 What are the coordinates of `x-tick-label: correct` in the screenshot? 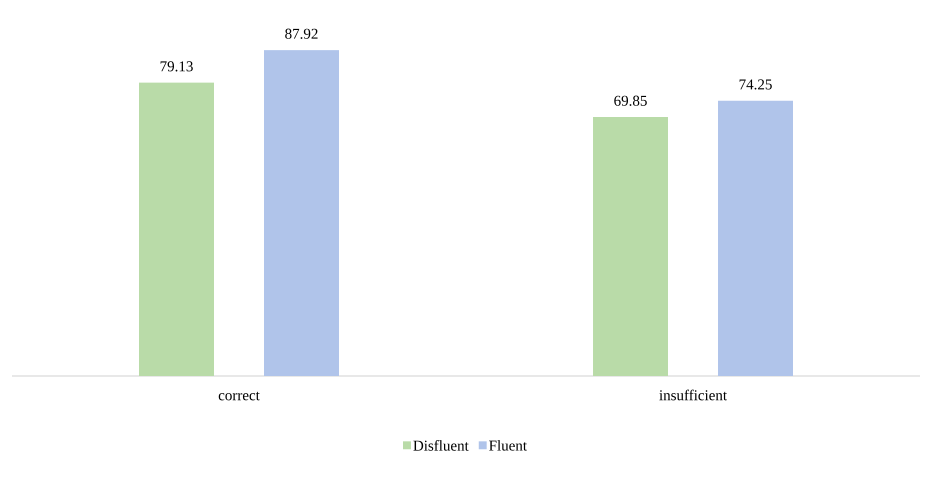 It's located at (239, 396).